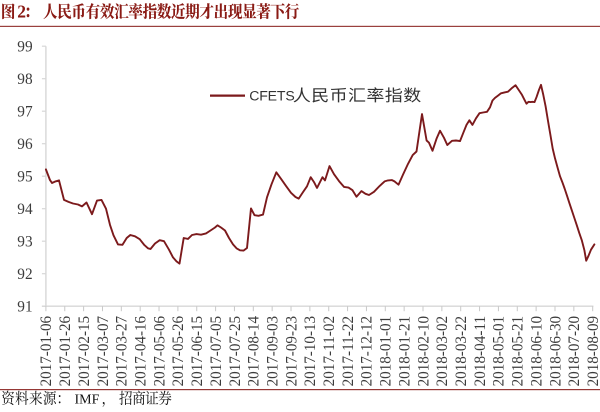 The image size is (600, 412). Describe the element at coordinates (25, 79) in the screenshot. I see `svg-text: 98` at that location.